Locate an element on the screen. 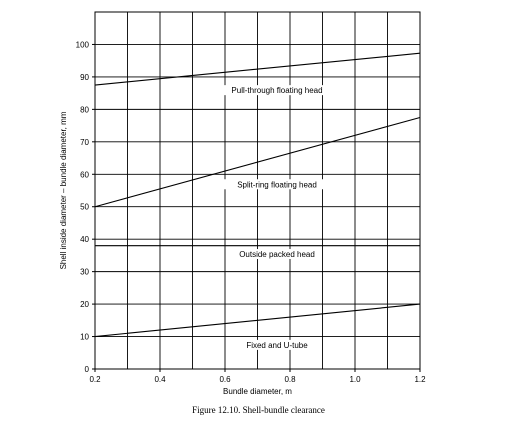 The image size is (517, 426). series-label: Split-ring floating head is located at coordinates (277, 184).